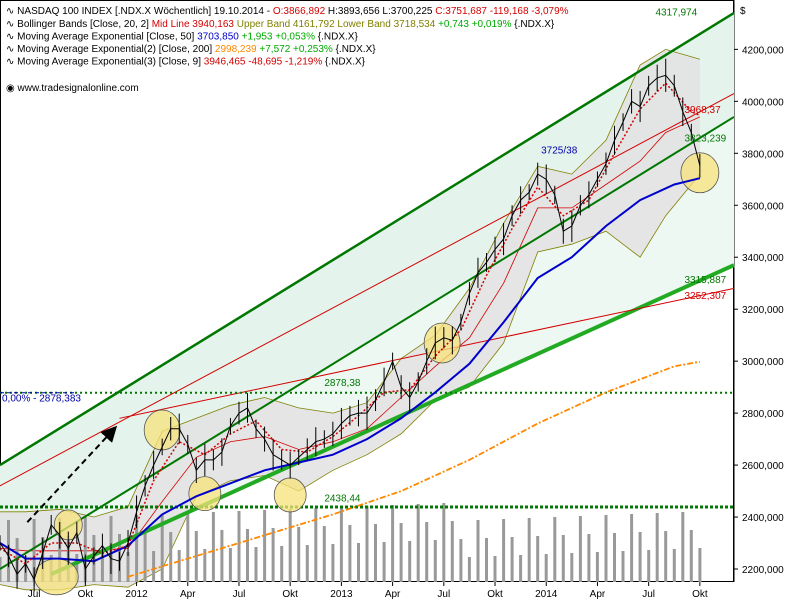  I want to click on highlight-circle-2013-jul, so click(442, 343).